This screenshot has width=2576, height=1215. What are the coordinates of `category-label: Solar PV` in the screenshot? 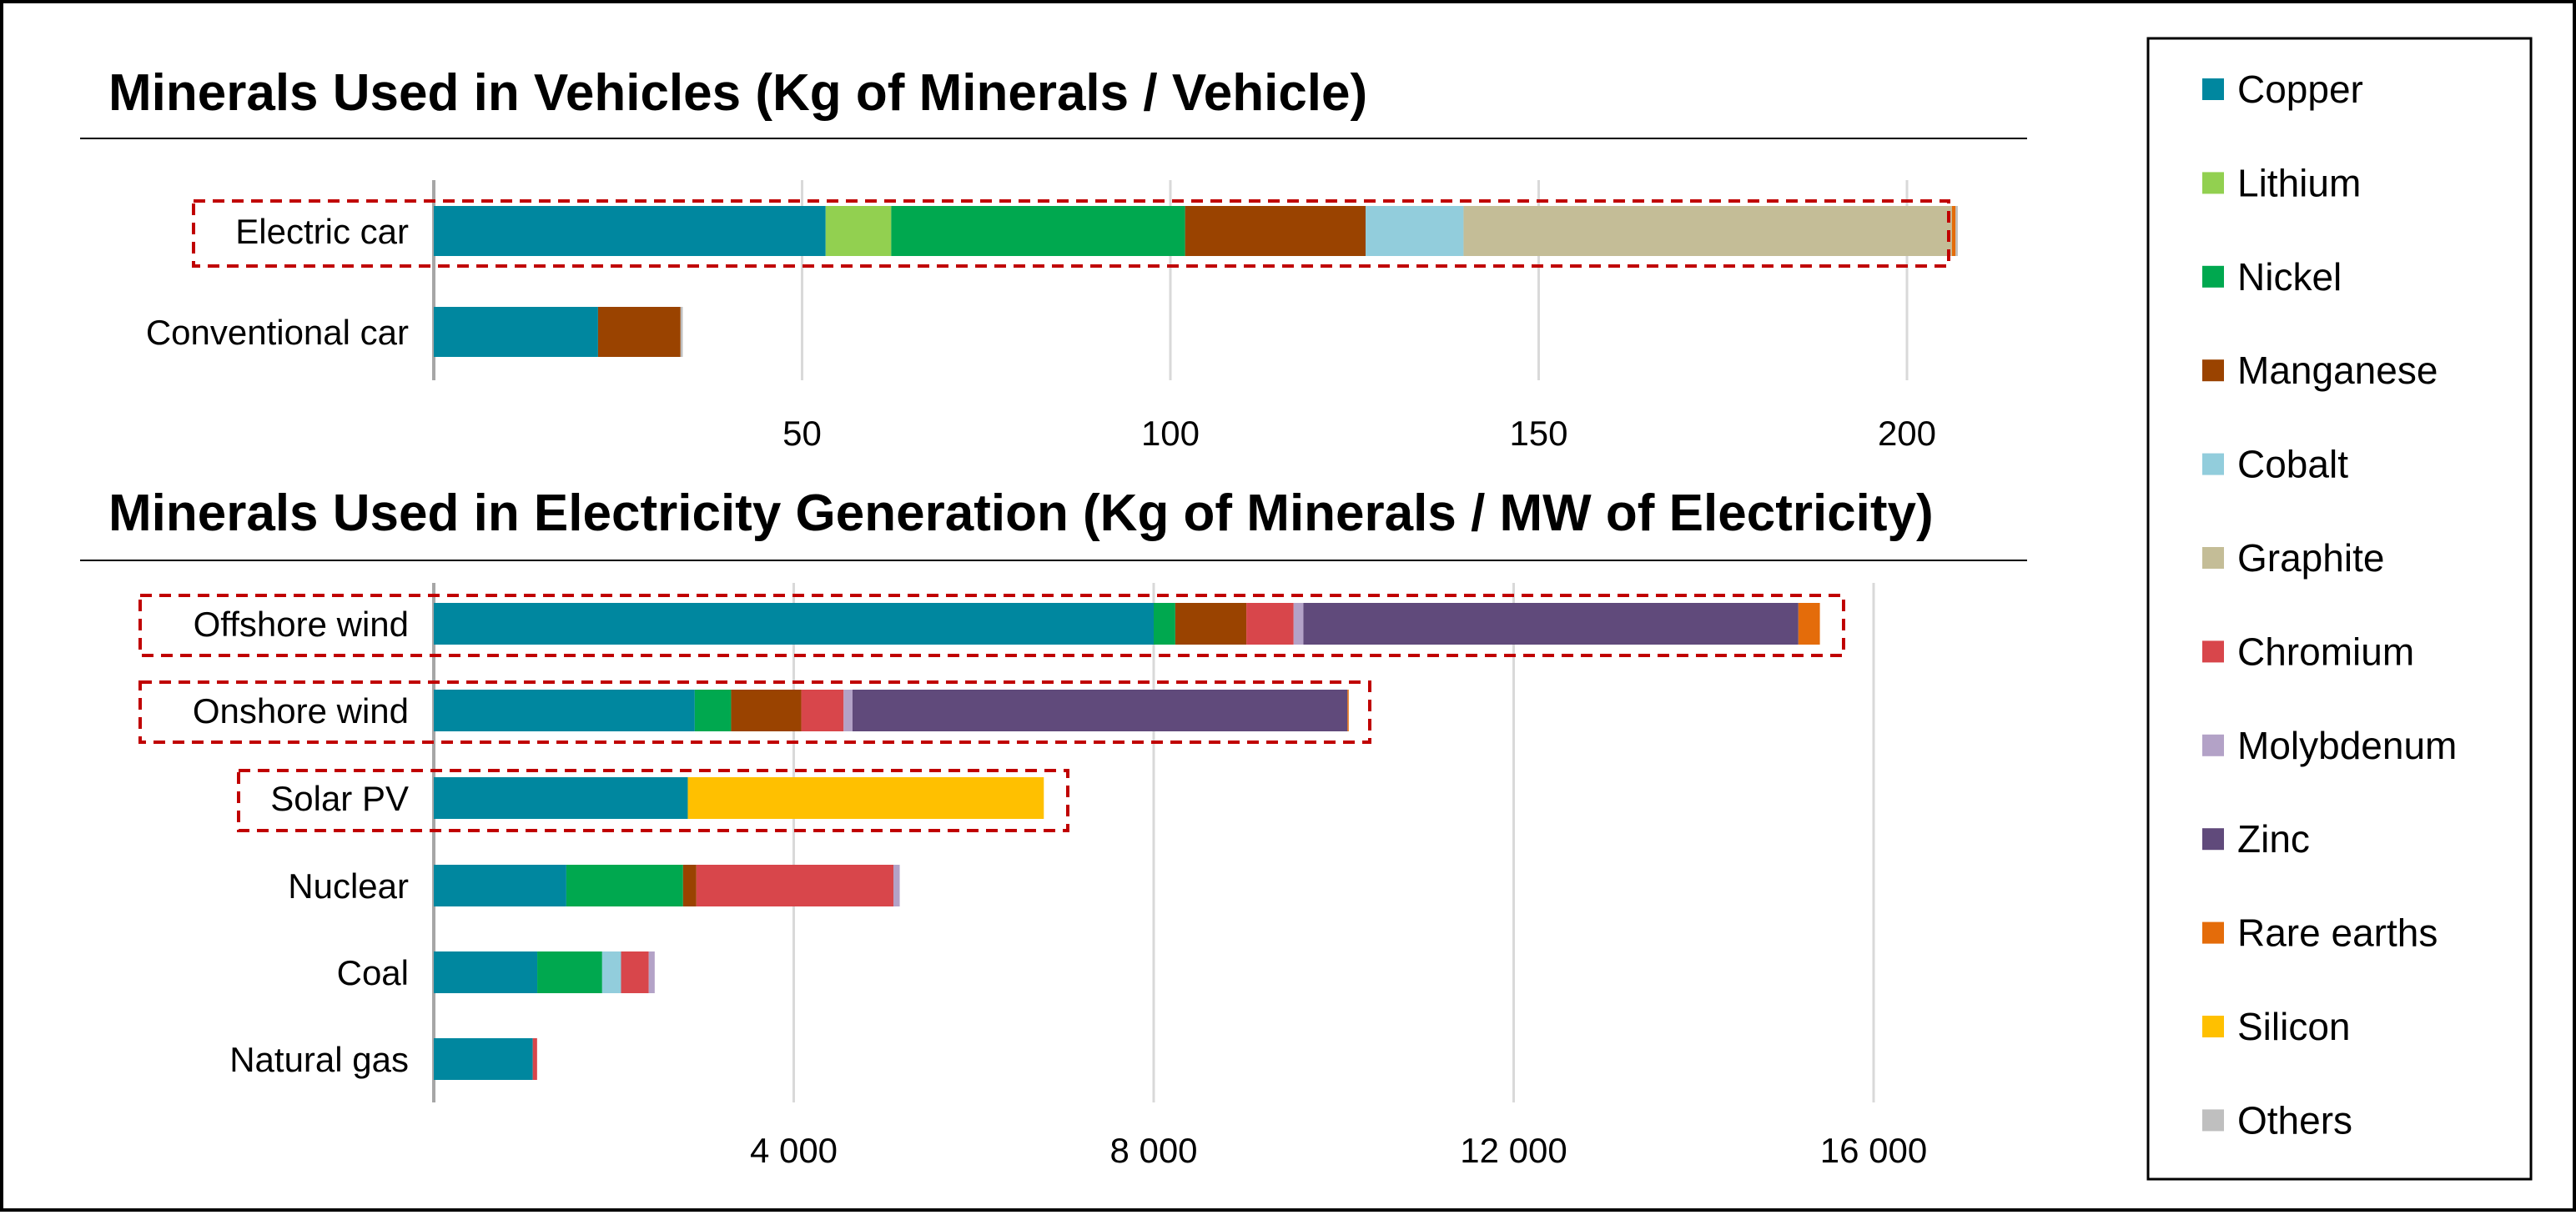 It's located at (339, 798).